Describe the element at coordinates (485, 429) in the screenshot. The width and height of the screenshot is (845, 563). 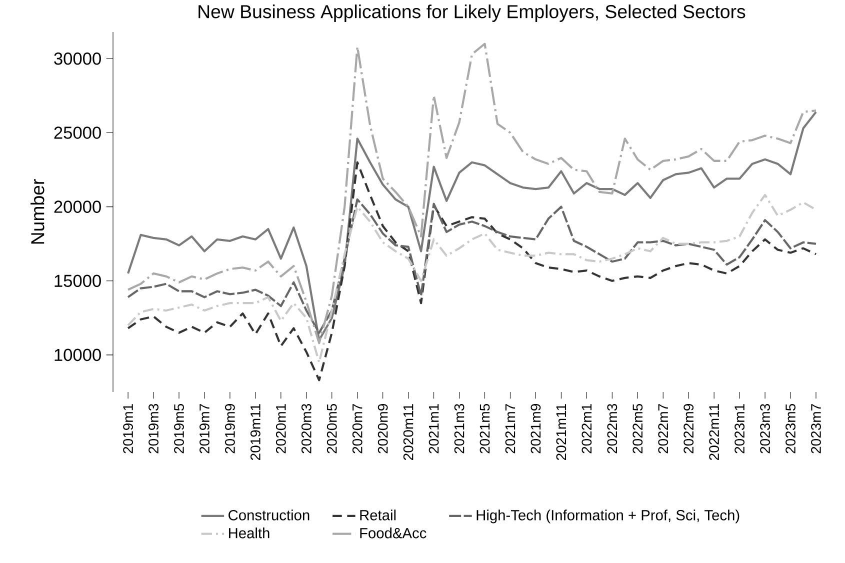
I see `x-tick-label: 2021m5` at that location.